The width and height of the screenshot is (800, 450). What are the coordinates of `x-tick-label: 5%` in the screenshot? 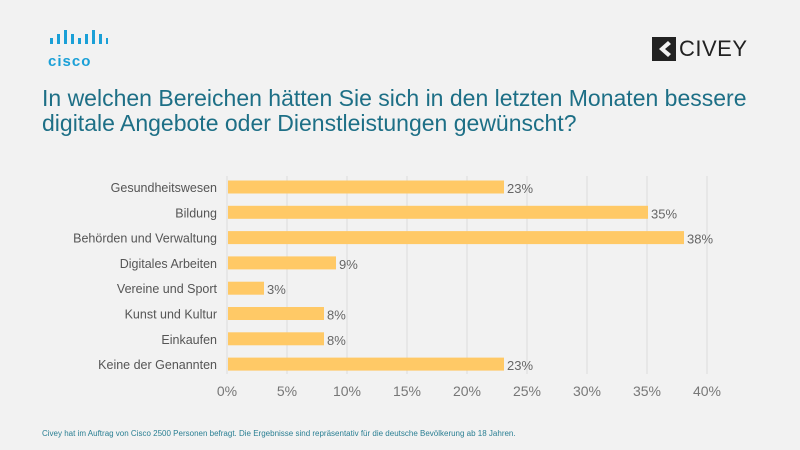 It's located at (287, 391).